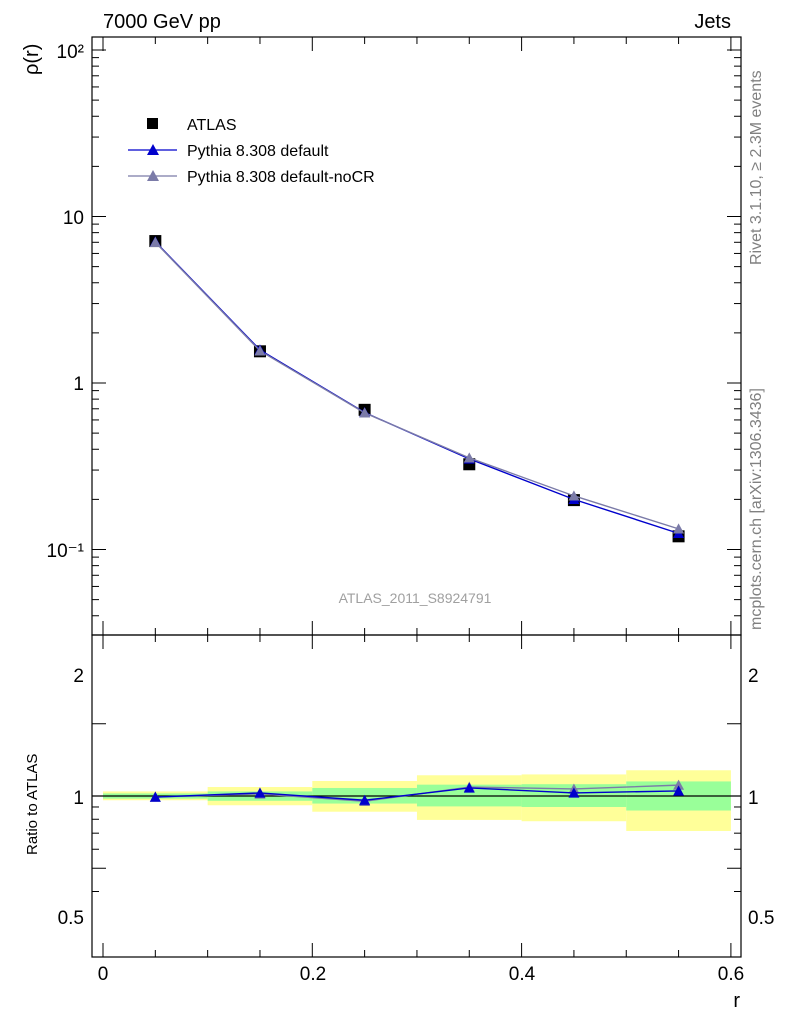 Image resolution: width=786 pixels, height=1024 pixels. Describe the element at coordinates (78, 384) in the screenshot. I see `ytick-label-1: 1` at that location.